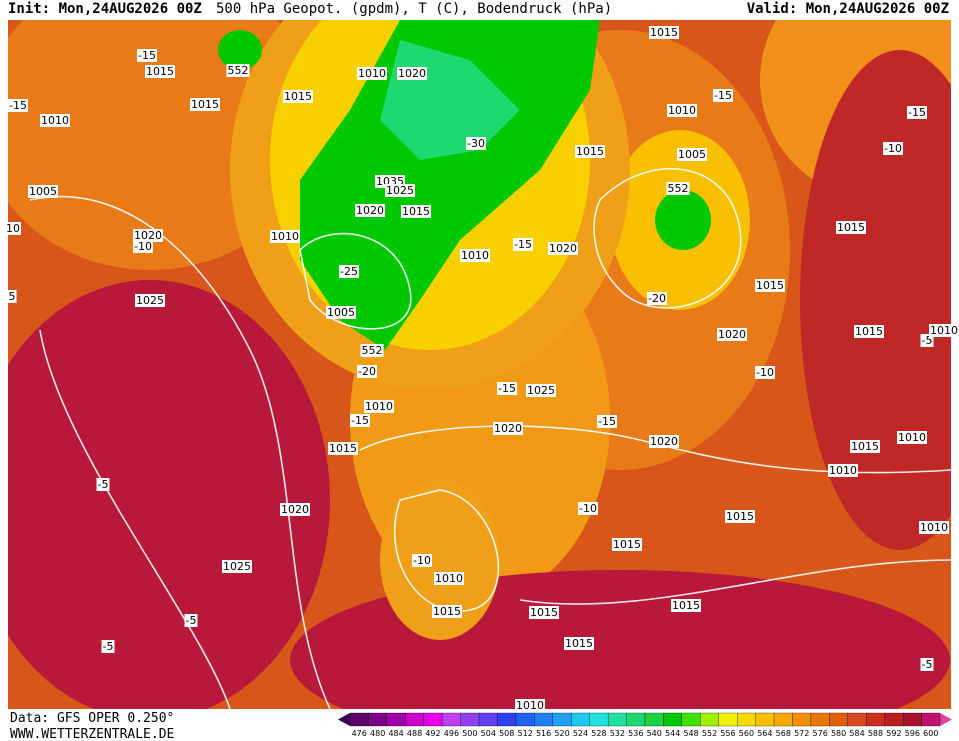 The width and height of the screenshot is (959, 741). I want to click on colorbar-label: 564, so click(764, 733).